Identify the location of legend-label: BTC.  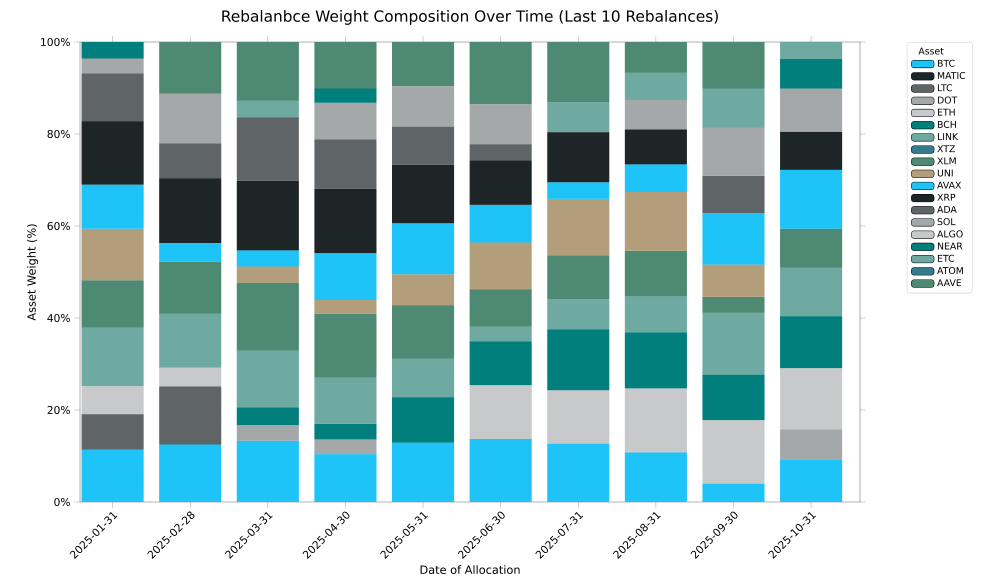
(946, 64).